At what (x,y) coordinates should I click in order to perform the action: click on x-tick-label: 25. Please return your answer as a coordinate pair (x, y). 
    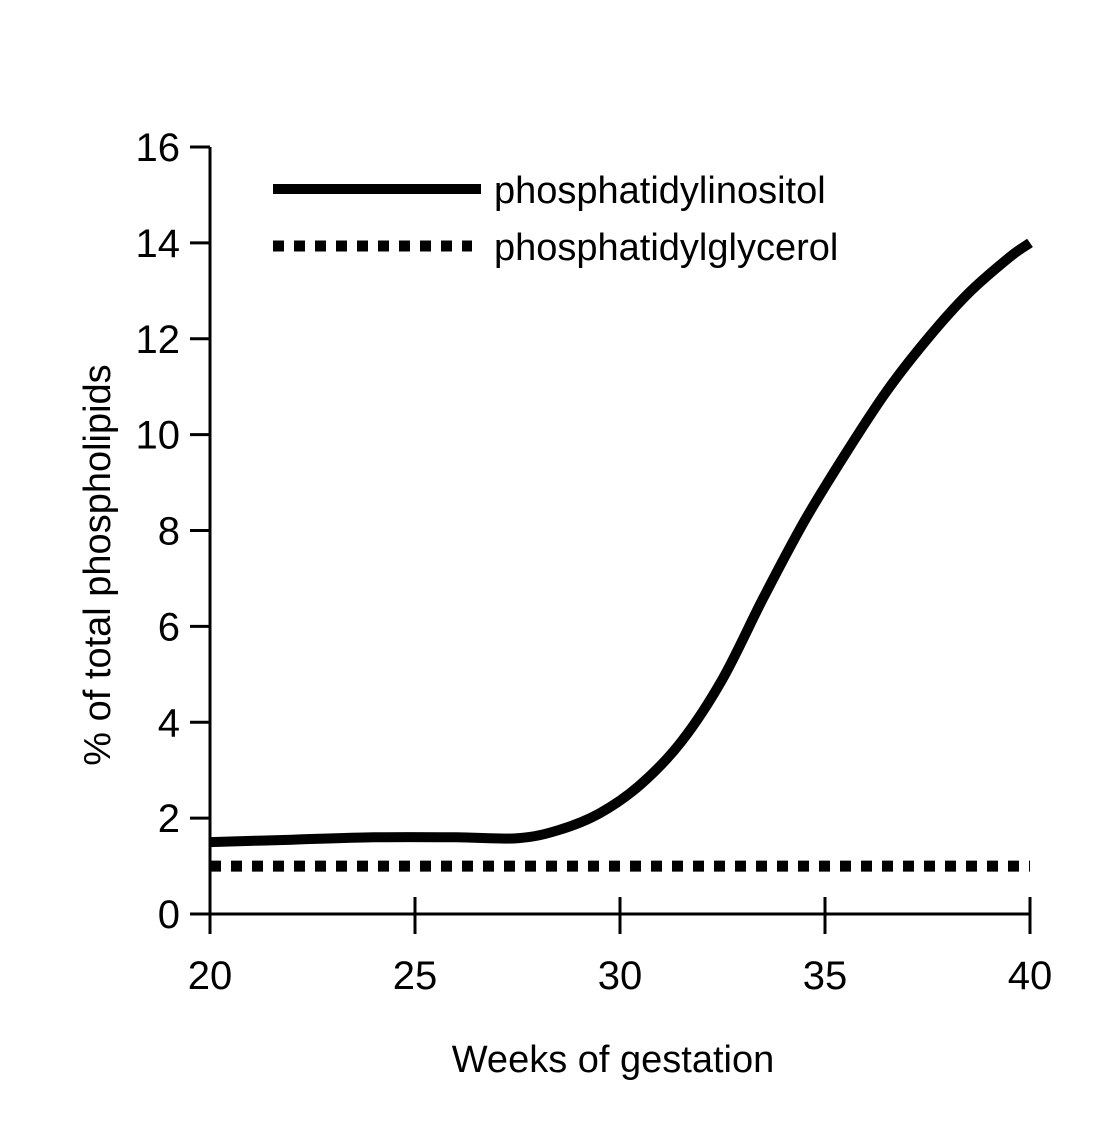
    Looking at the image, I should click on (415, 976).